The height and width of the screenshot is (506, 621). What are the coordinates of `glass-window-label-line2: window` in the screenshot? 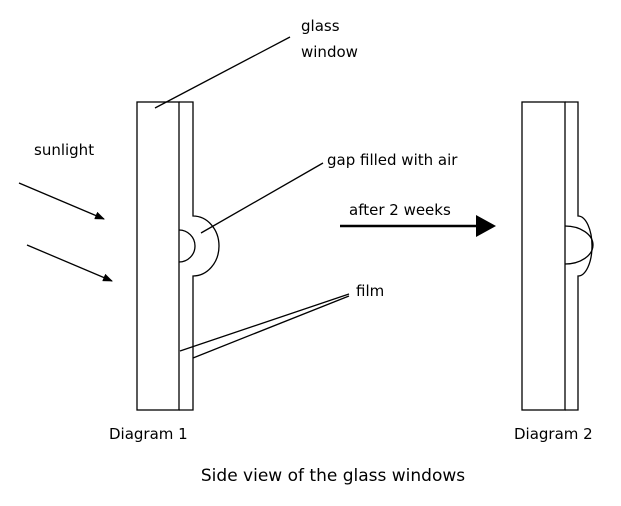 It's located at (329, 52).